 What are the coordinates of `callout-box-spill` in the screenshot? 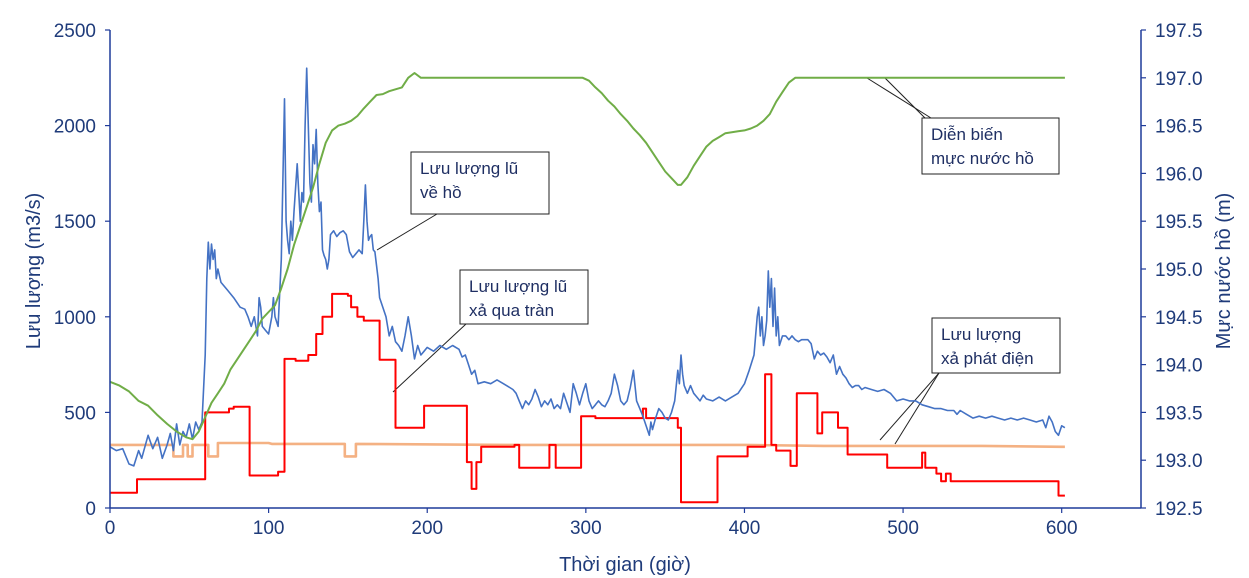 It's located at (524, 297).